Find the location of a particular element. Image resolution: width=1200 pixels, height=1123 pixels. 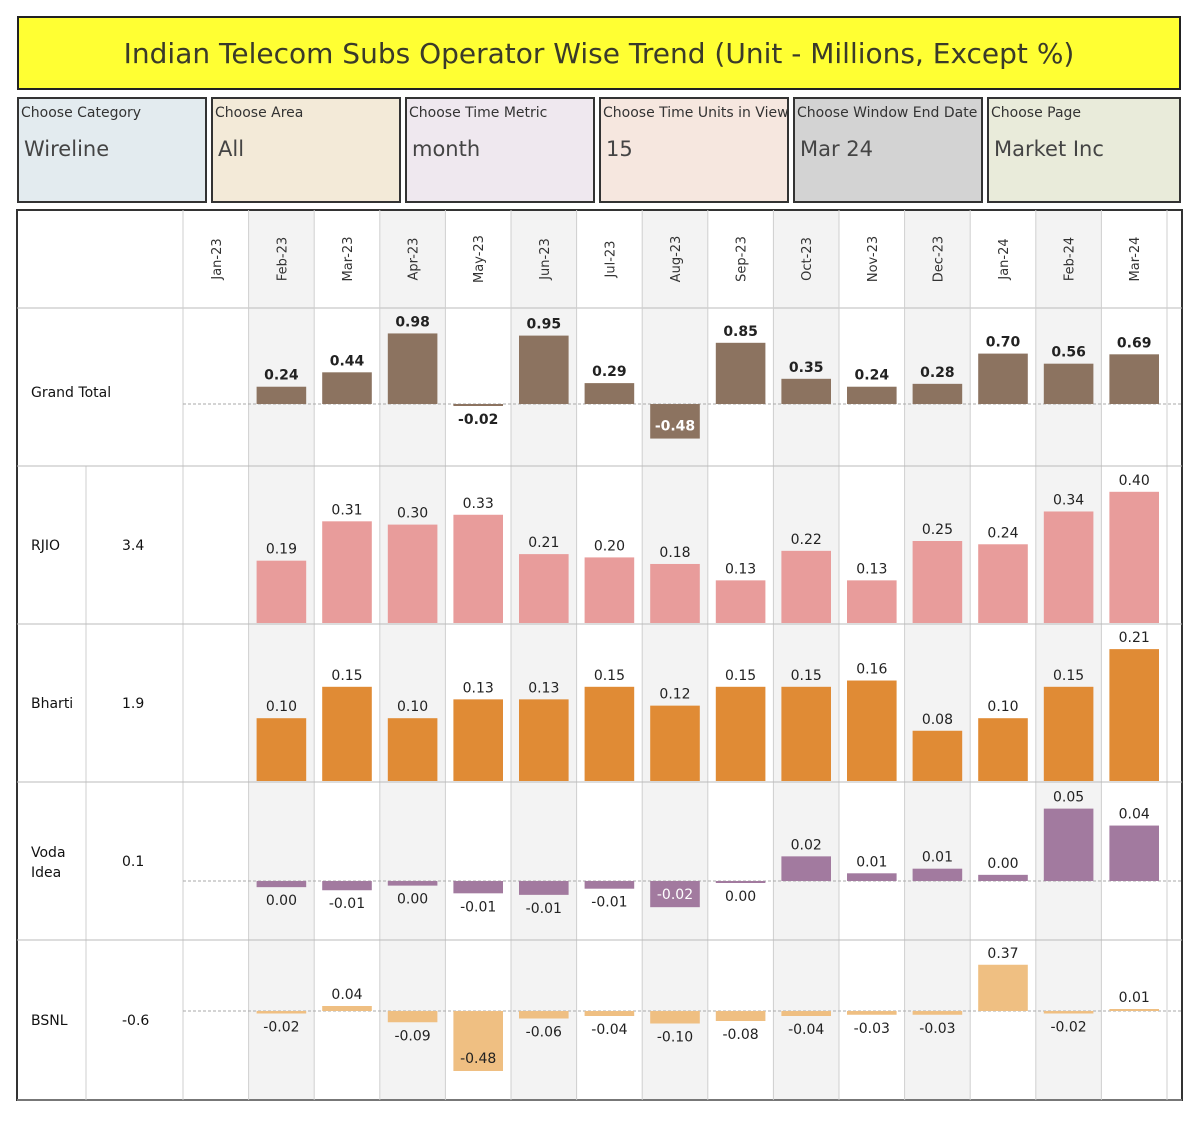

bar-value-label: 0.30 is located at coordinates (412, 514).